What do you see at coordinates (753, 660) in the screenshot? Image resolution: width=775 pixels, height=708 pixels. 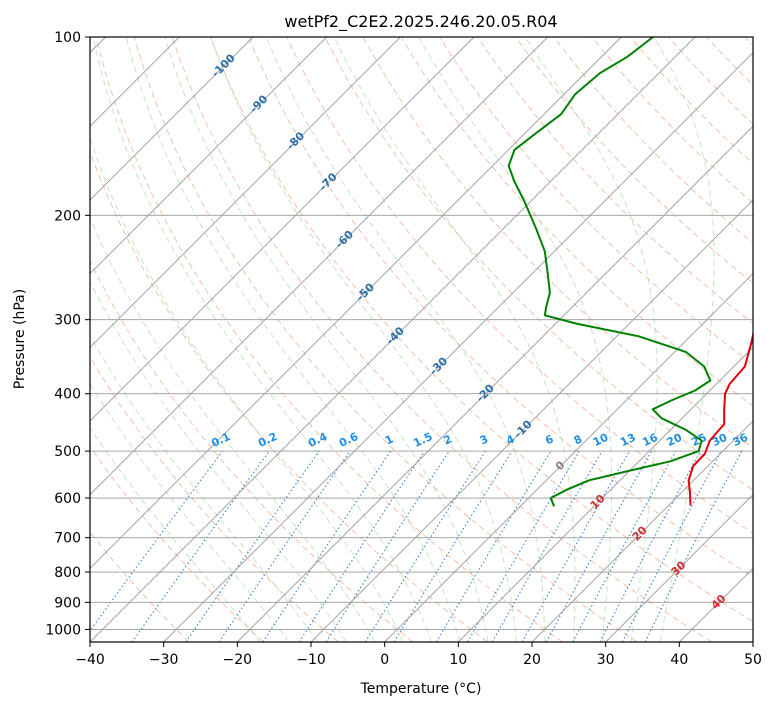 I see `x-tick-label: 50` at bounding box center [753, 660].